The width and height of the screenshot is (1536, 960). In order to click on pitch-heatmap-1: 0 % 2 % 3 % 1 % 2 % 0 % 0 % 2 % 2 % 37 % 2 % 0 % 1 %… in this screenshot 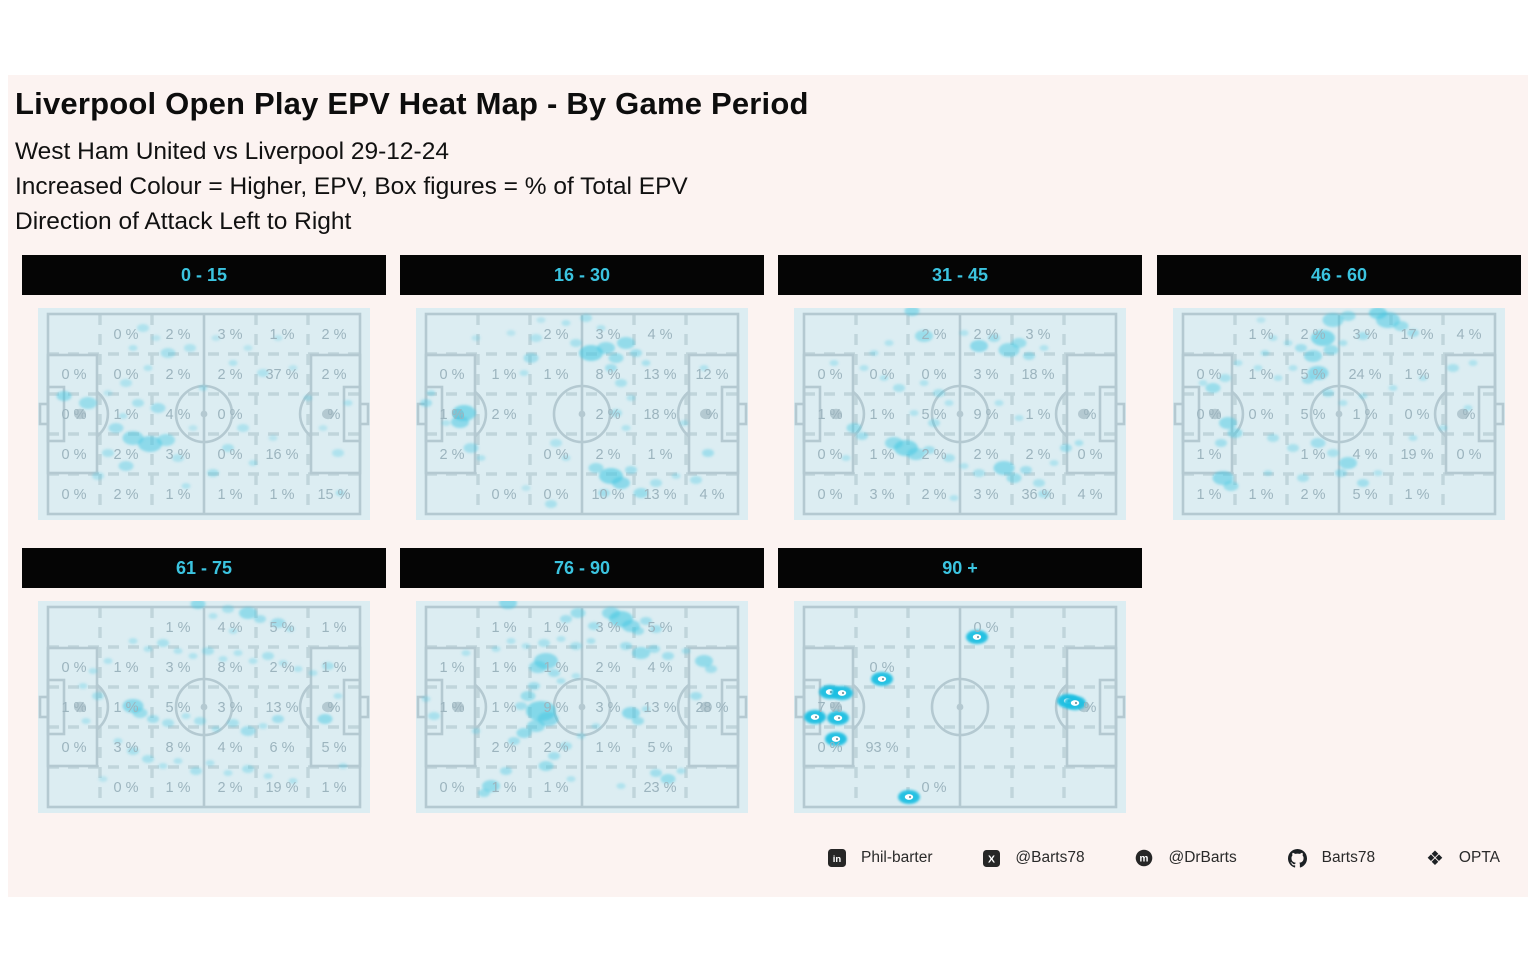, I will do `click(204, 414)`.